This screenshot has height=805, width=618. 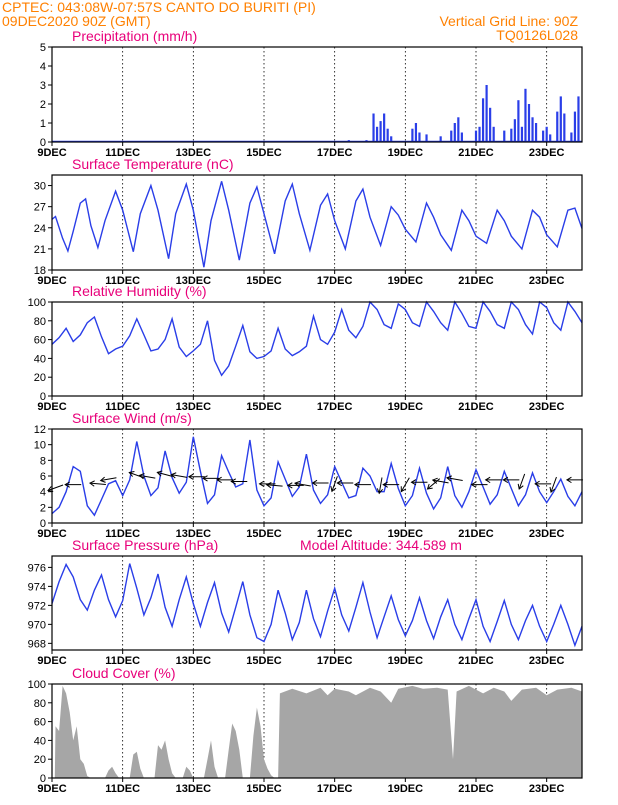 What do you see at coordinates (139, 291) in the screenshot?
I see `rh-title: Relative Humidity (%)` at bounding box center [139, 291].